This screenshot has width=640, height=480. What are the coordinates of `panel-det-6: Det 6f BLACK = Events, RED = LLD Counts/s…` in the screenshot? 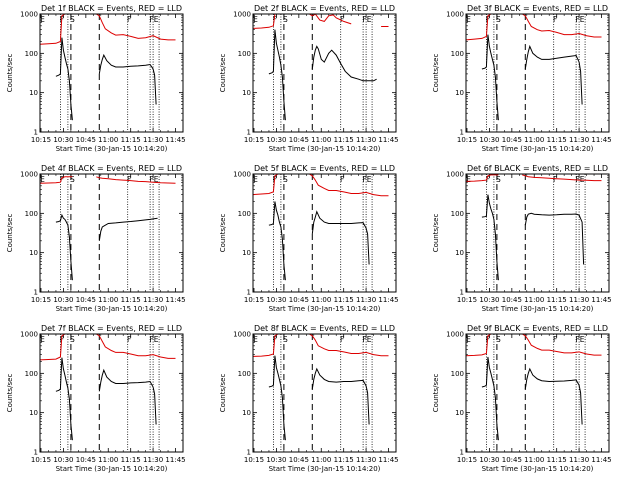 It's located at (522, 238).